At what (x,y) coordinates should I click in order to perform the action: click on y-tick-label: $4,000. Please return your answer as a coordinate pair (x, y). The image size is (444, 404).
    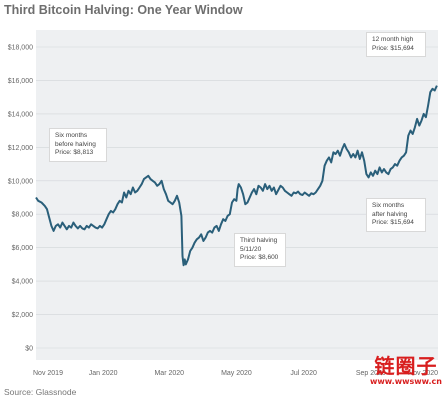
    Looking at the image, I should click on (23, 282).